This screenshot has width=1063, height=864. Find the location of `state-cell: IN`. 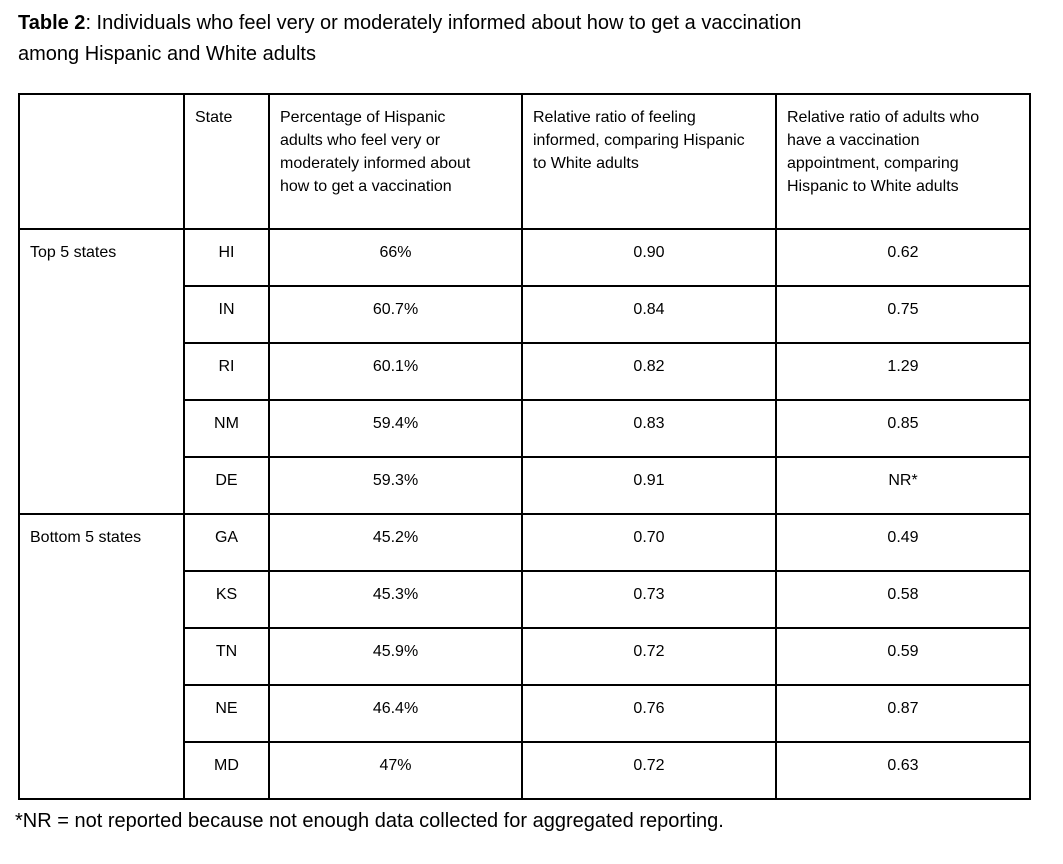

state-cell: IN is located at coordinates (226, 314).